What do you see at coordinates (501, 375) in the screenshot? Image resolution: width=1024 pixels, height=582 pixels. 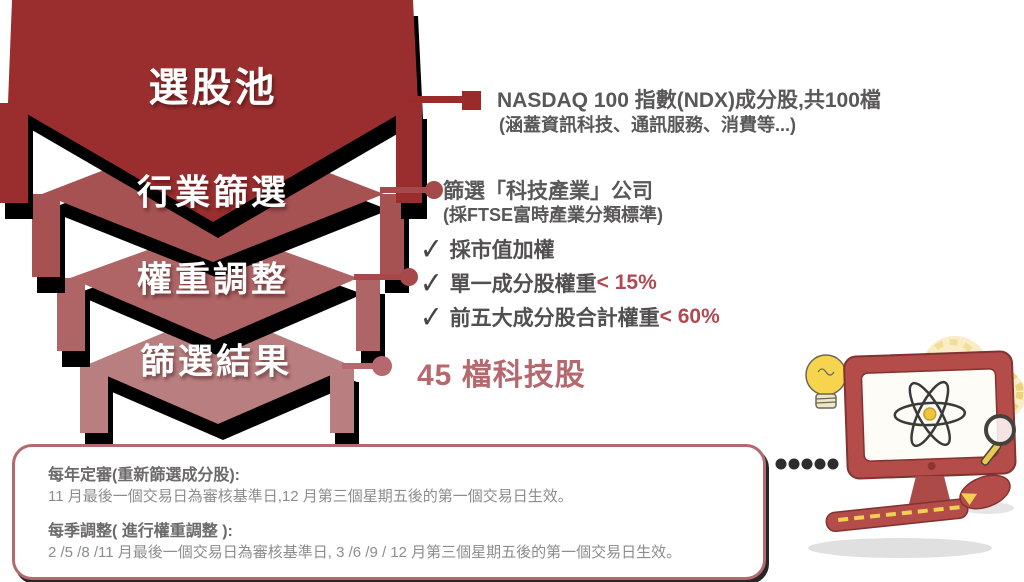 I see `screening-result-text: 45 檔科技股` at bounding box center [501, 375].